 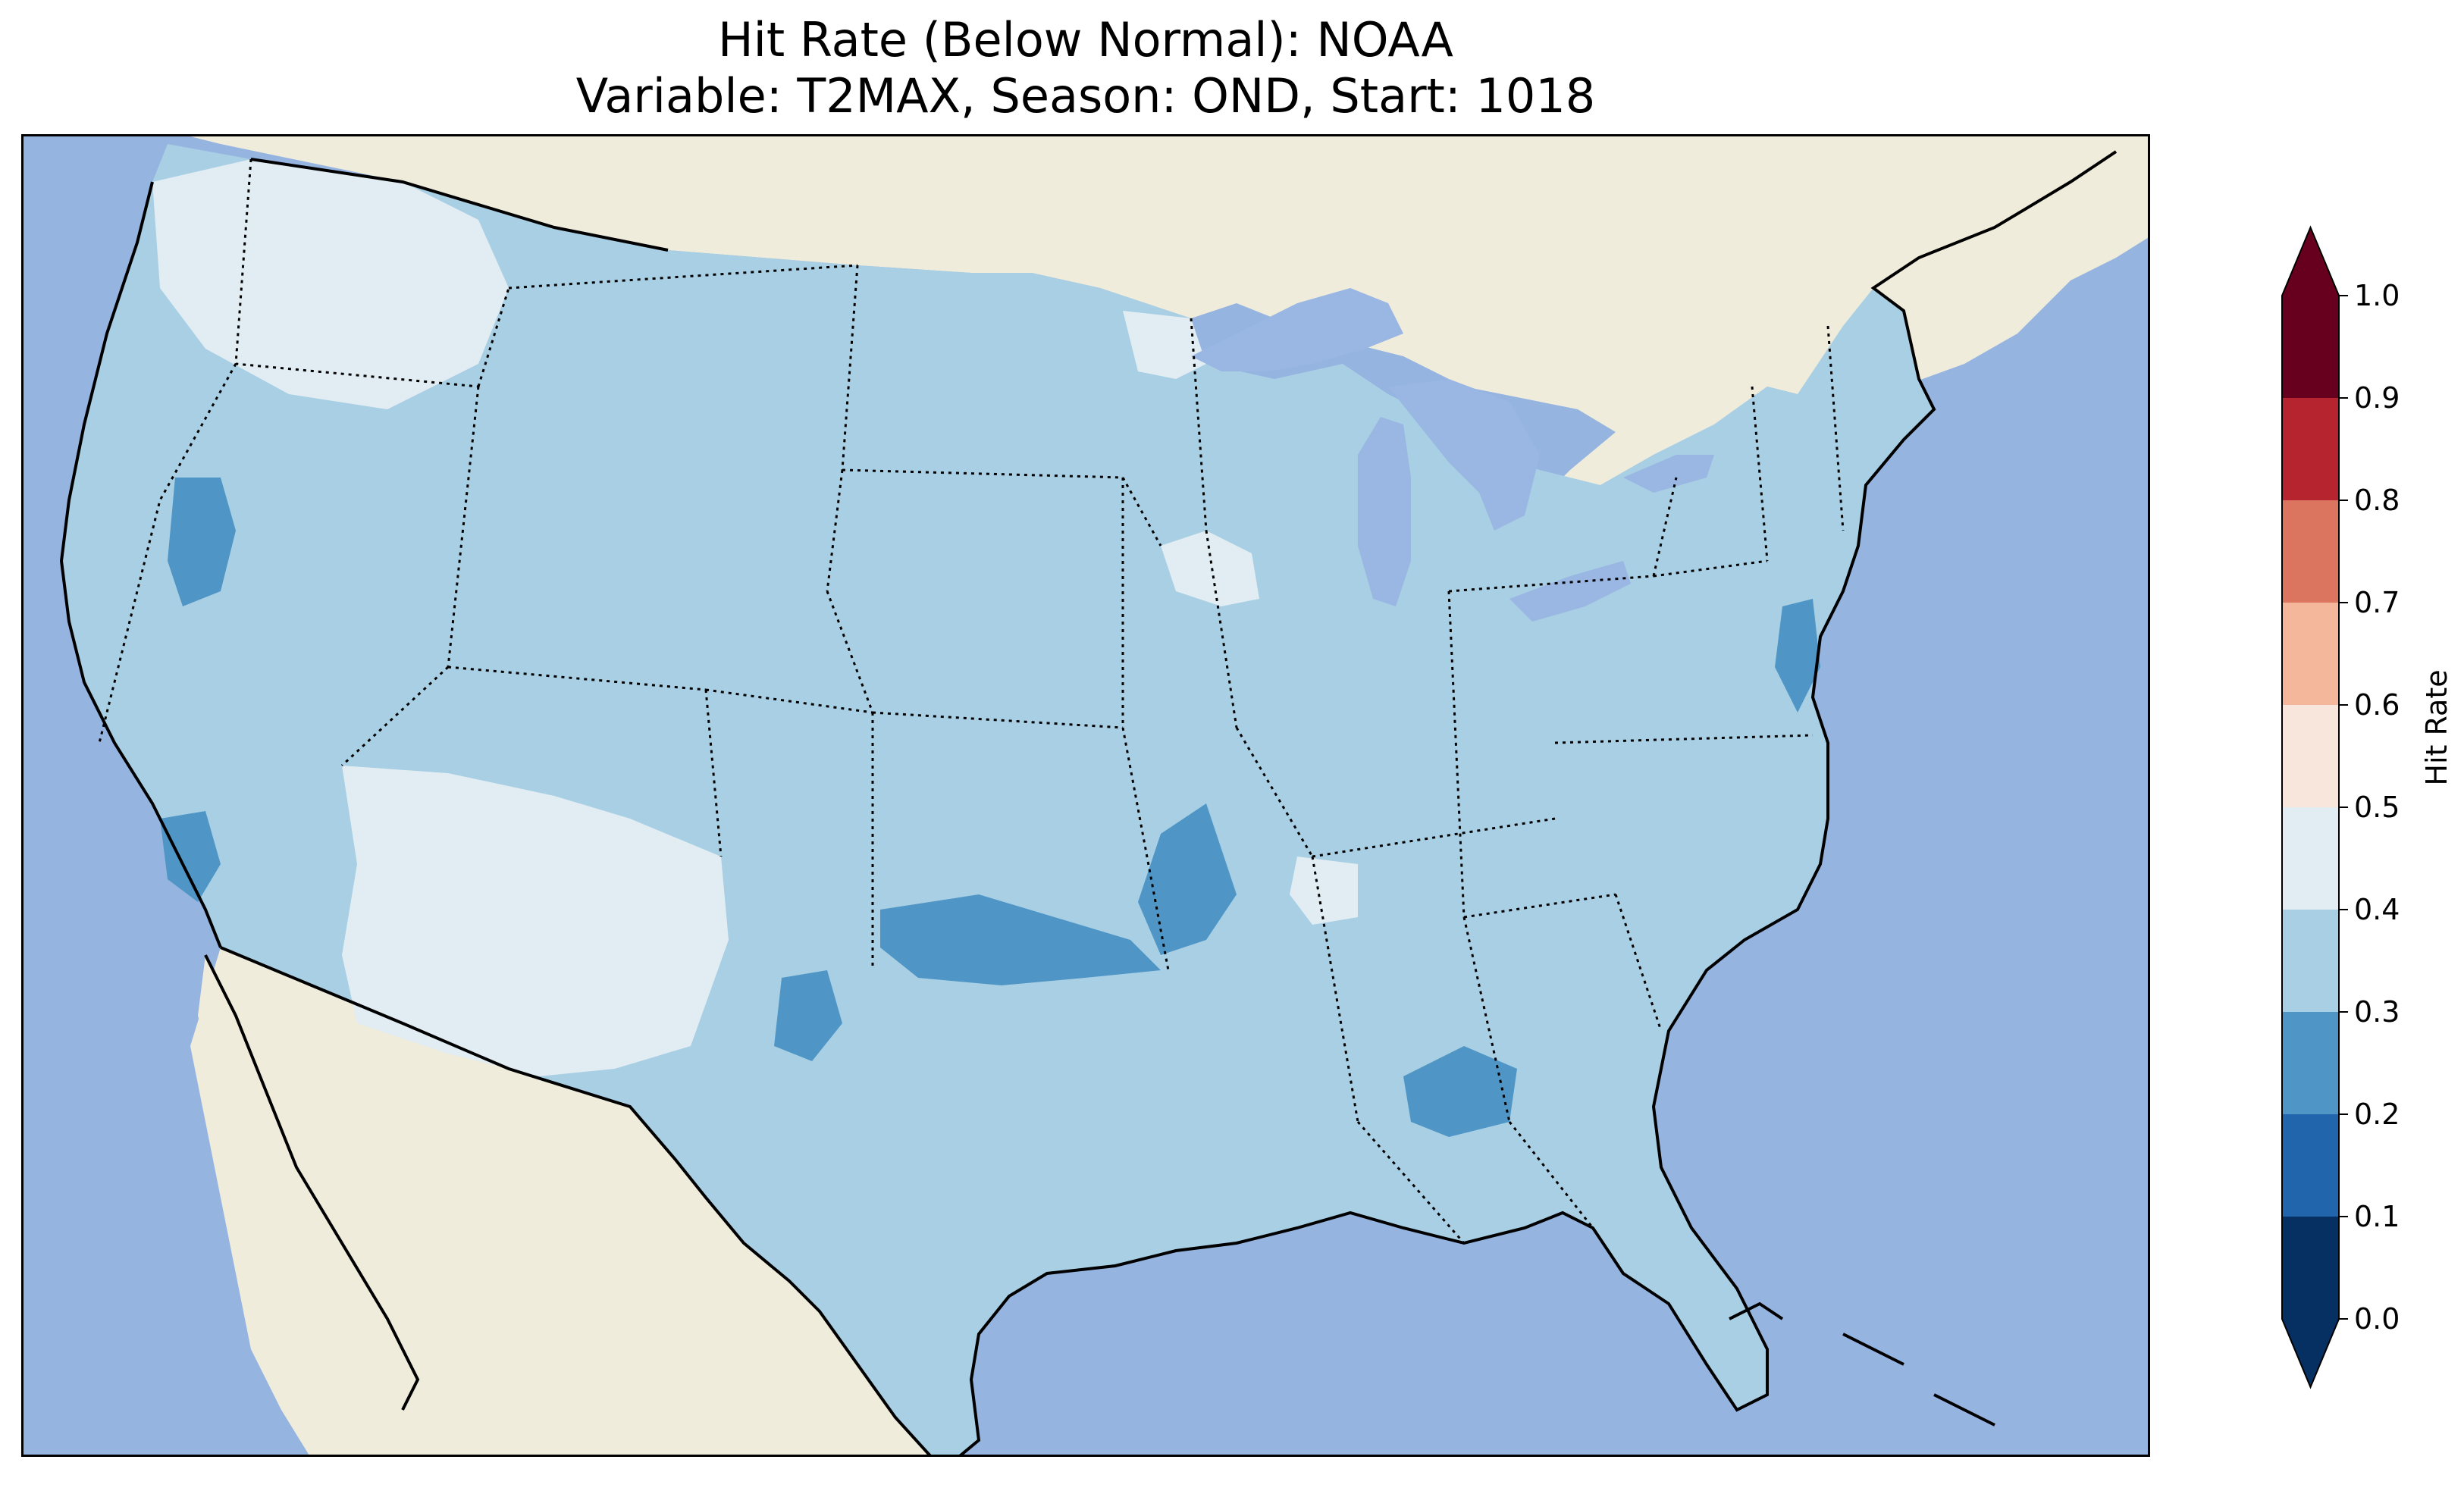 I want to click on colorbar-tick-label: 0.0, so click(x=2377, y=1319).